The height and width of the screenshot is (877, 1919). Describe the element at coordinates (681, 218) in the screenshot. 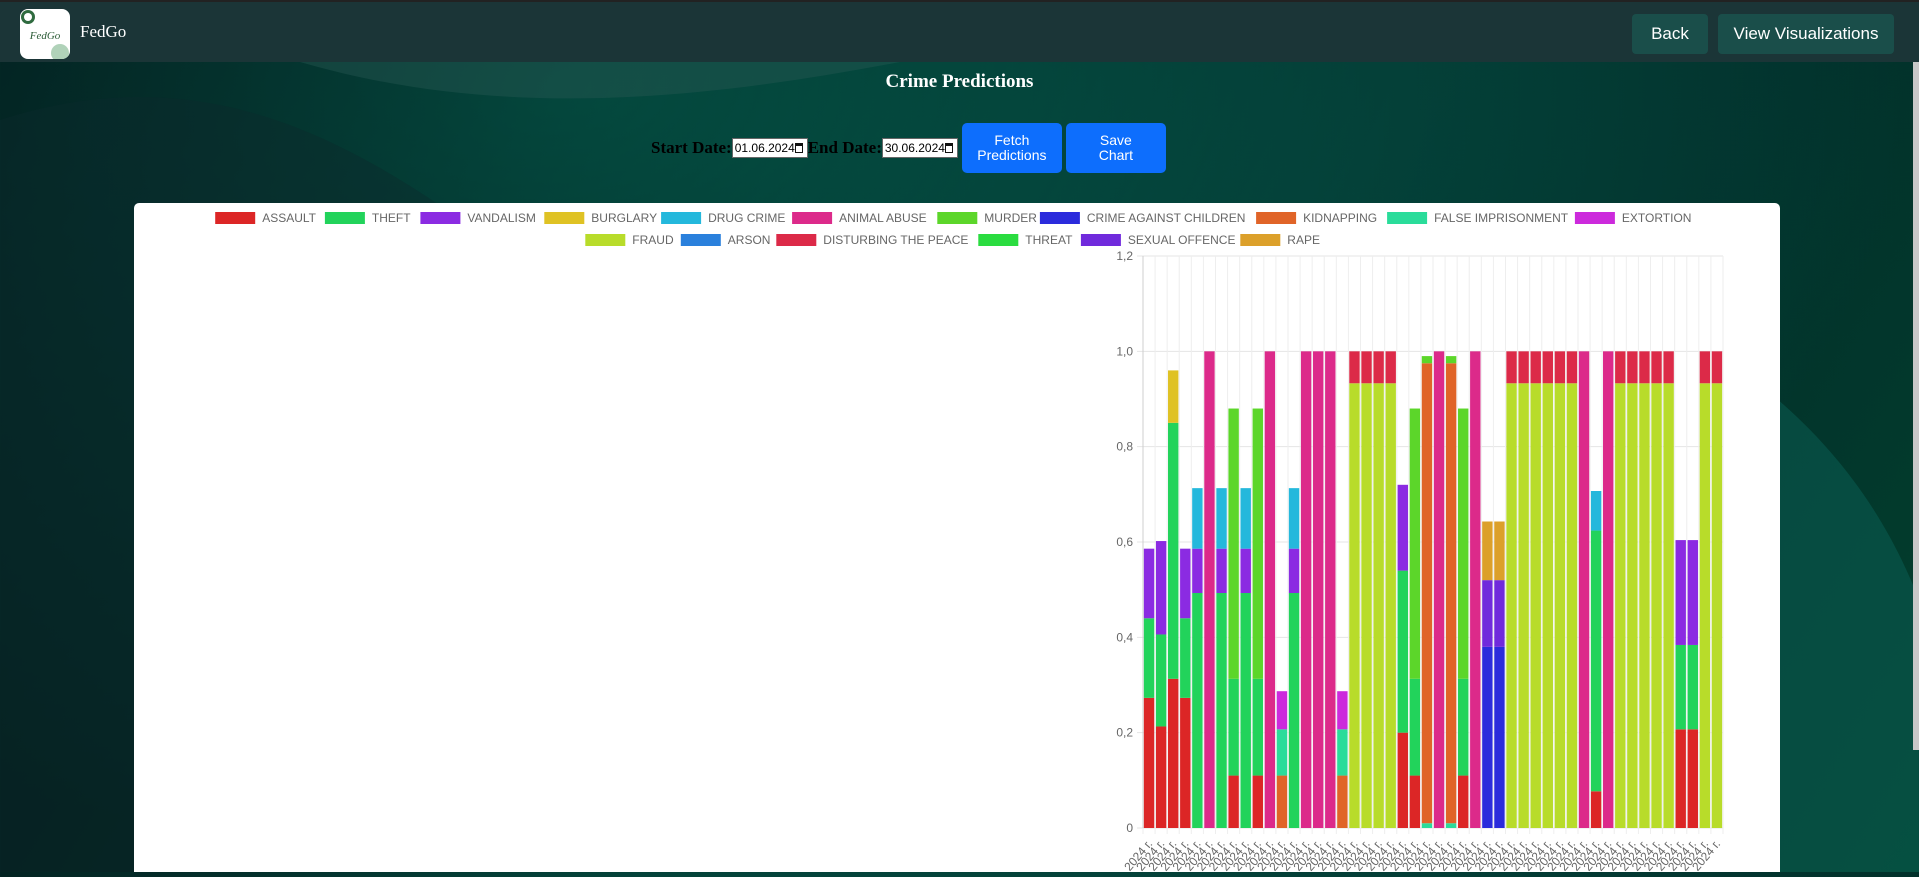

I see `legend-swatch-drug-crime` at that location.